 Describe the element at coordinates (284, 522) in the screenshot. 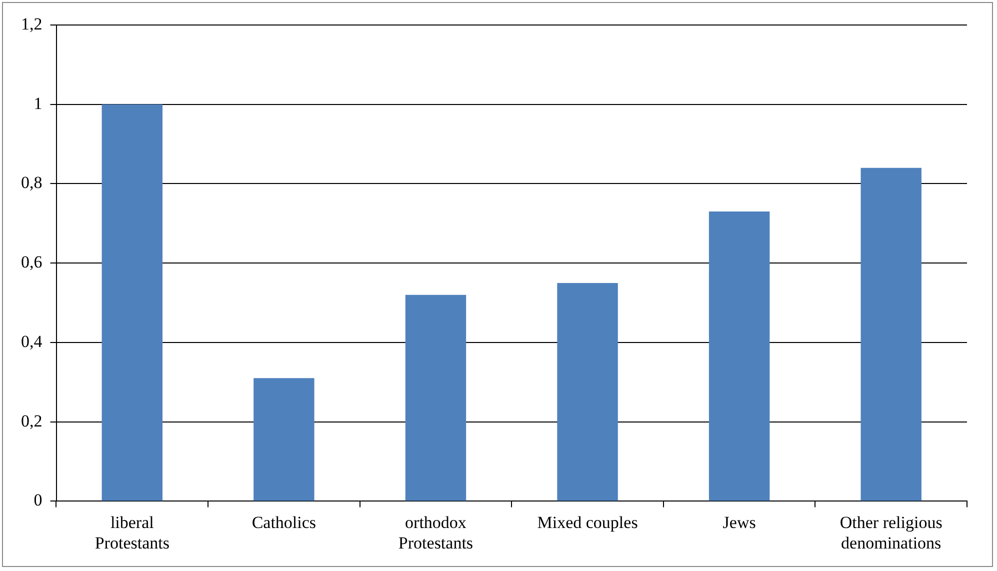

I see `x-tick-label: Catholics` at that location.